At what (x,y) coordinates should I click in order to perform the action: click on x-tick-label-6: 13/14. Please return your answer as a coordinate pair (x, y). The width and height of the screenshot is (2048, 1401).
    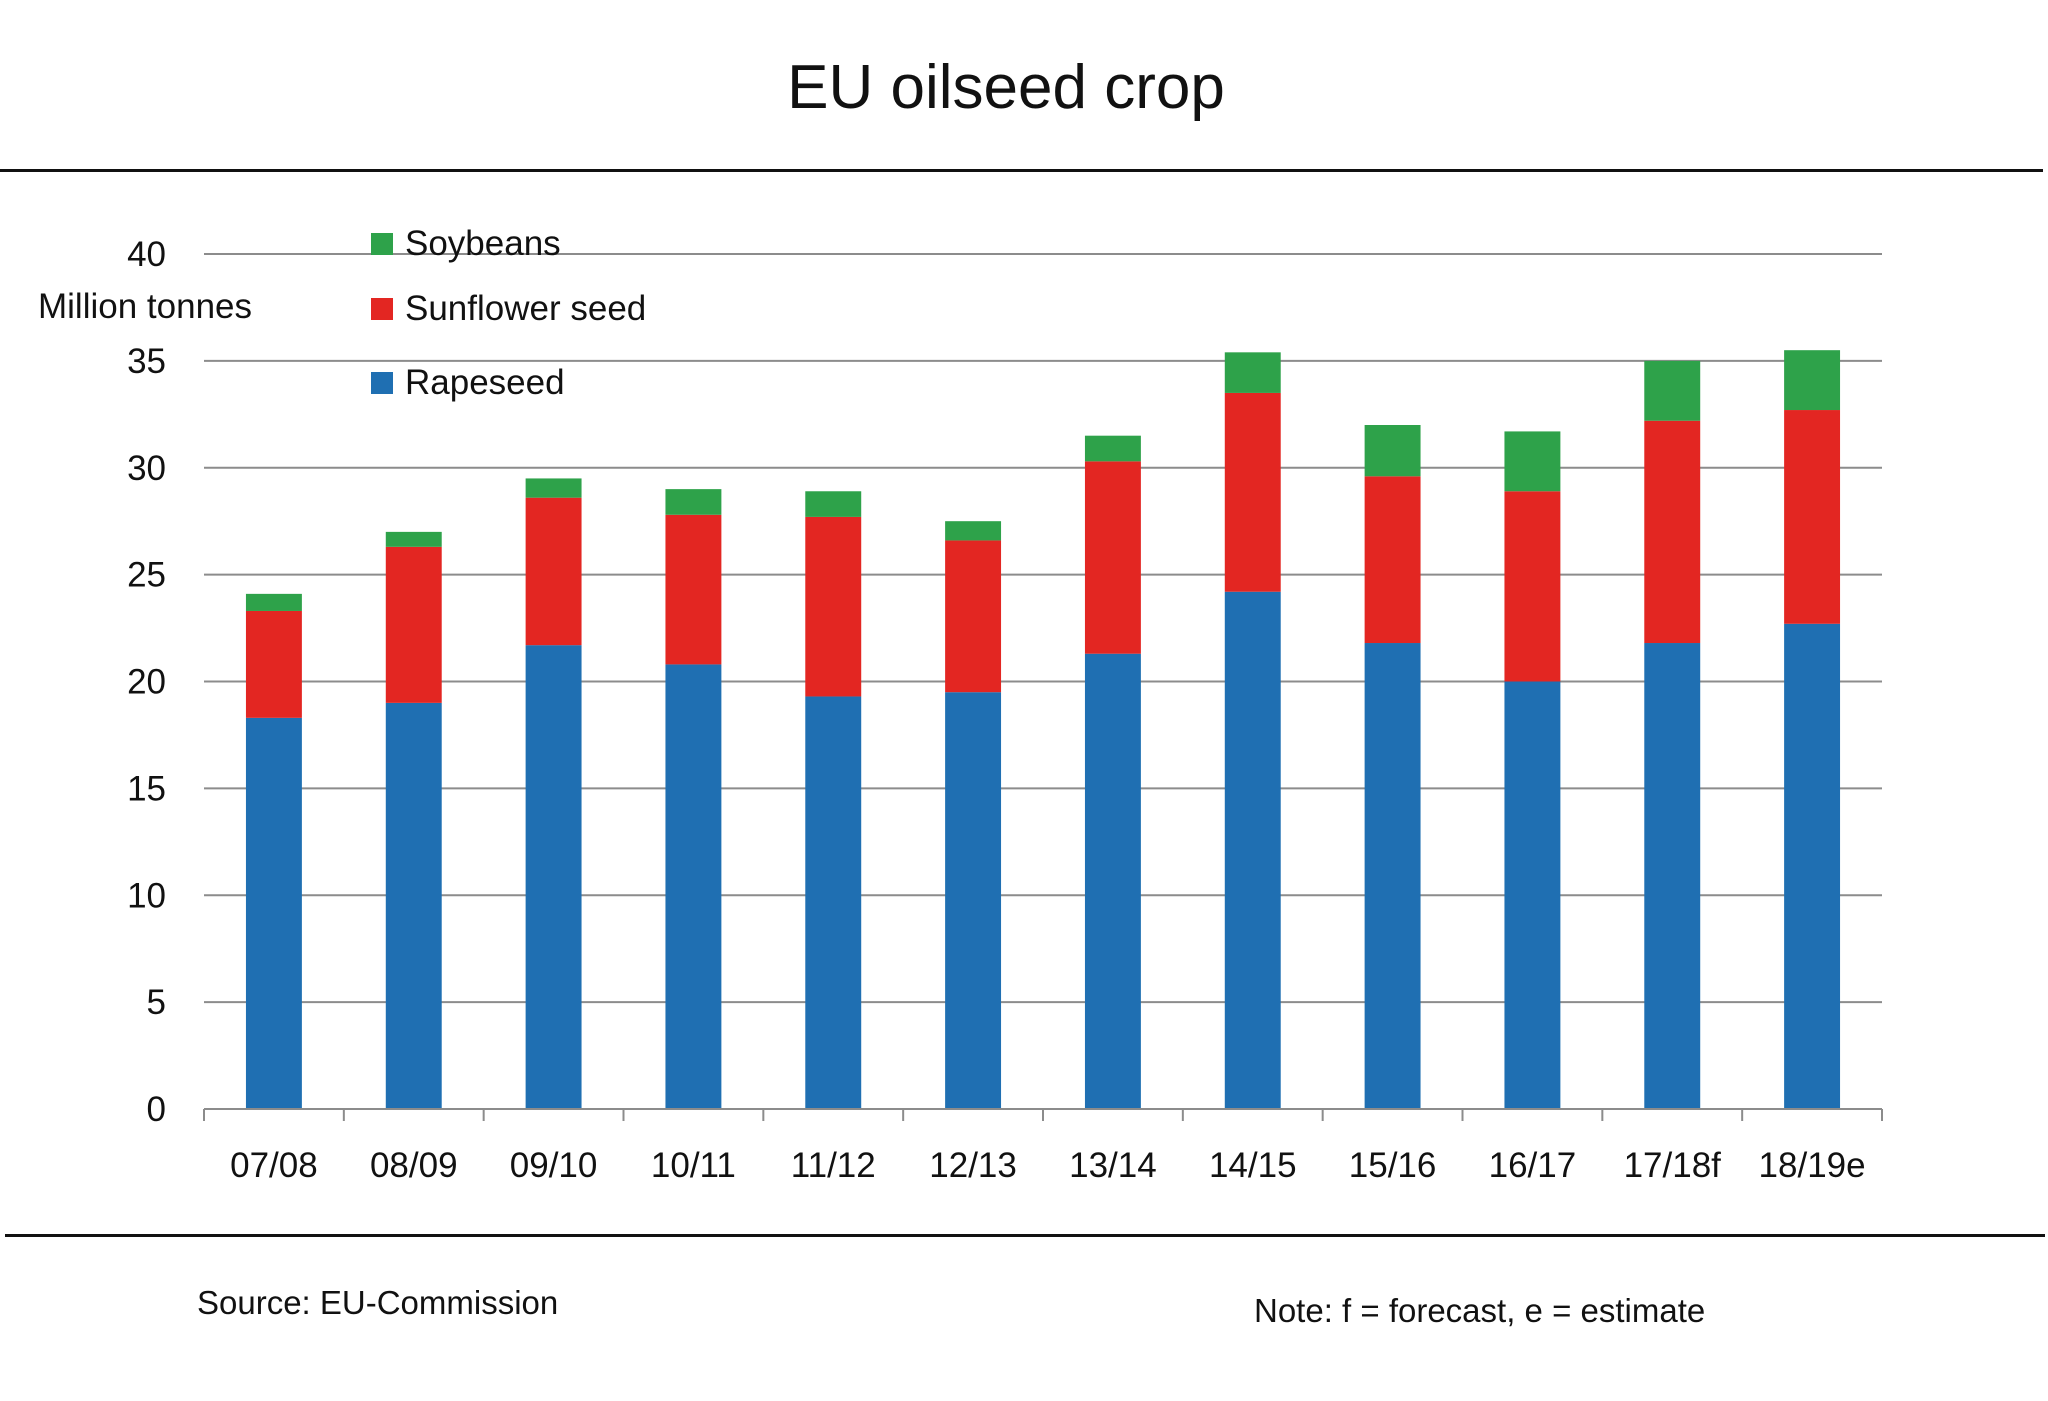
    Looking at the image, I should click on (1113, 1165).